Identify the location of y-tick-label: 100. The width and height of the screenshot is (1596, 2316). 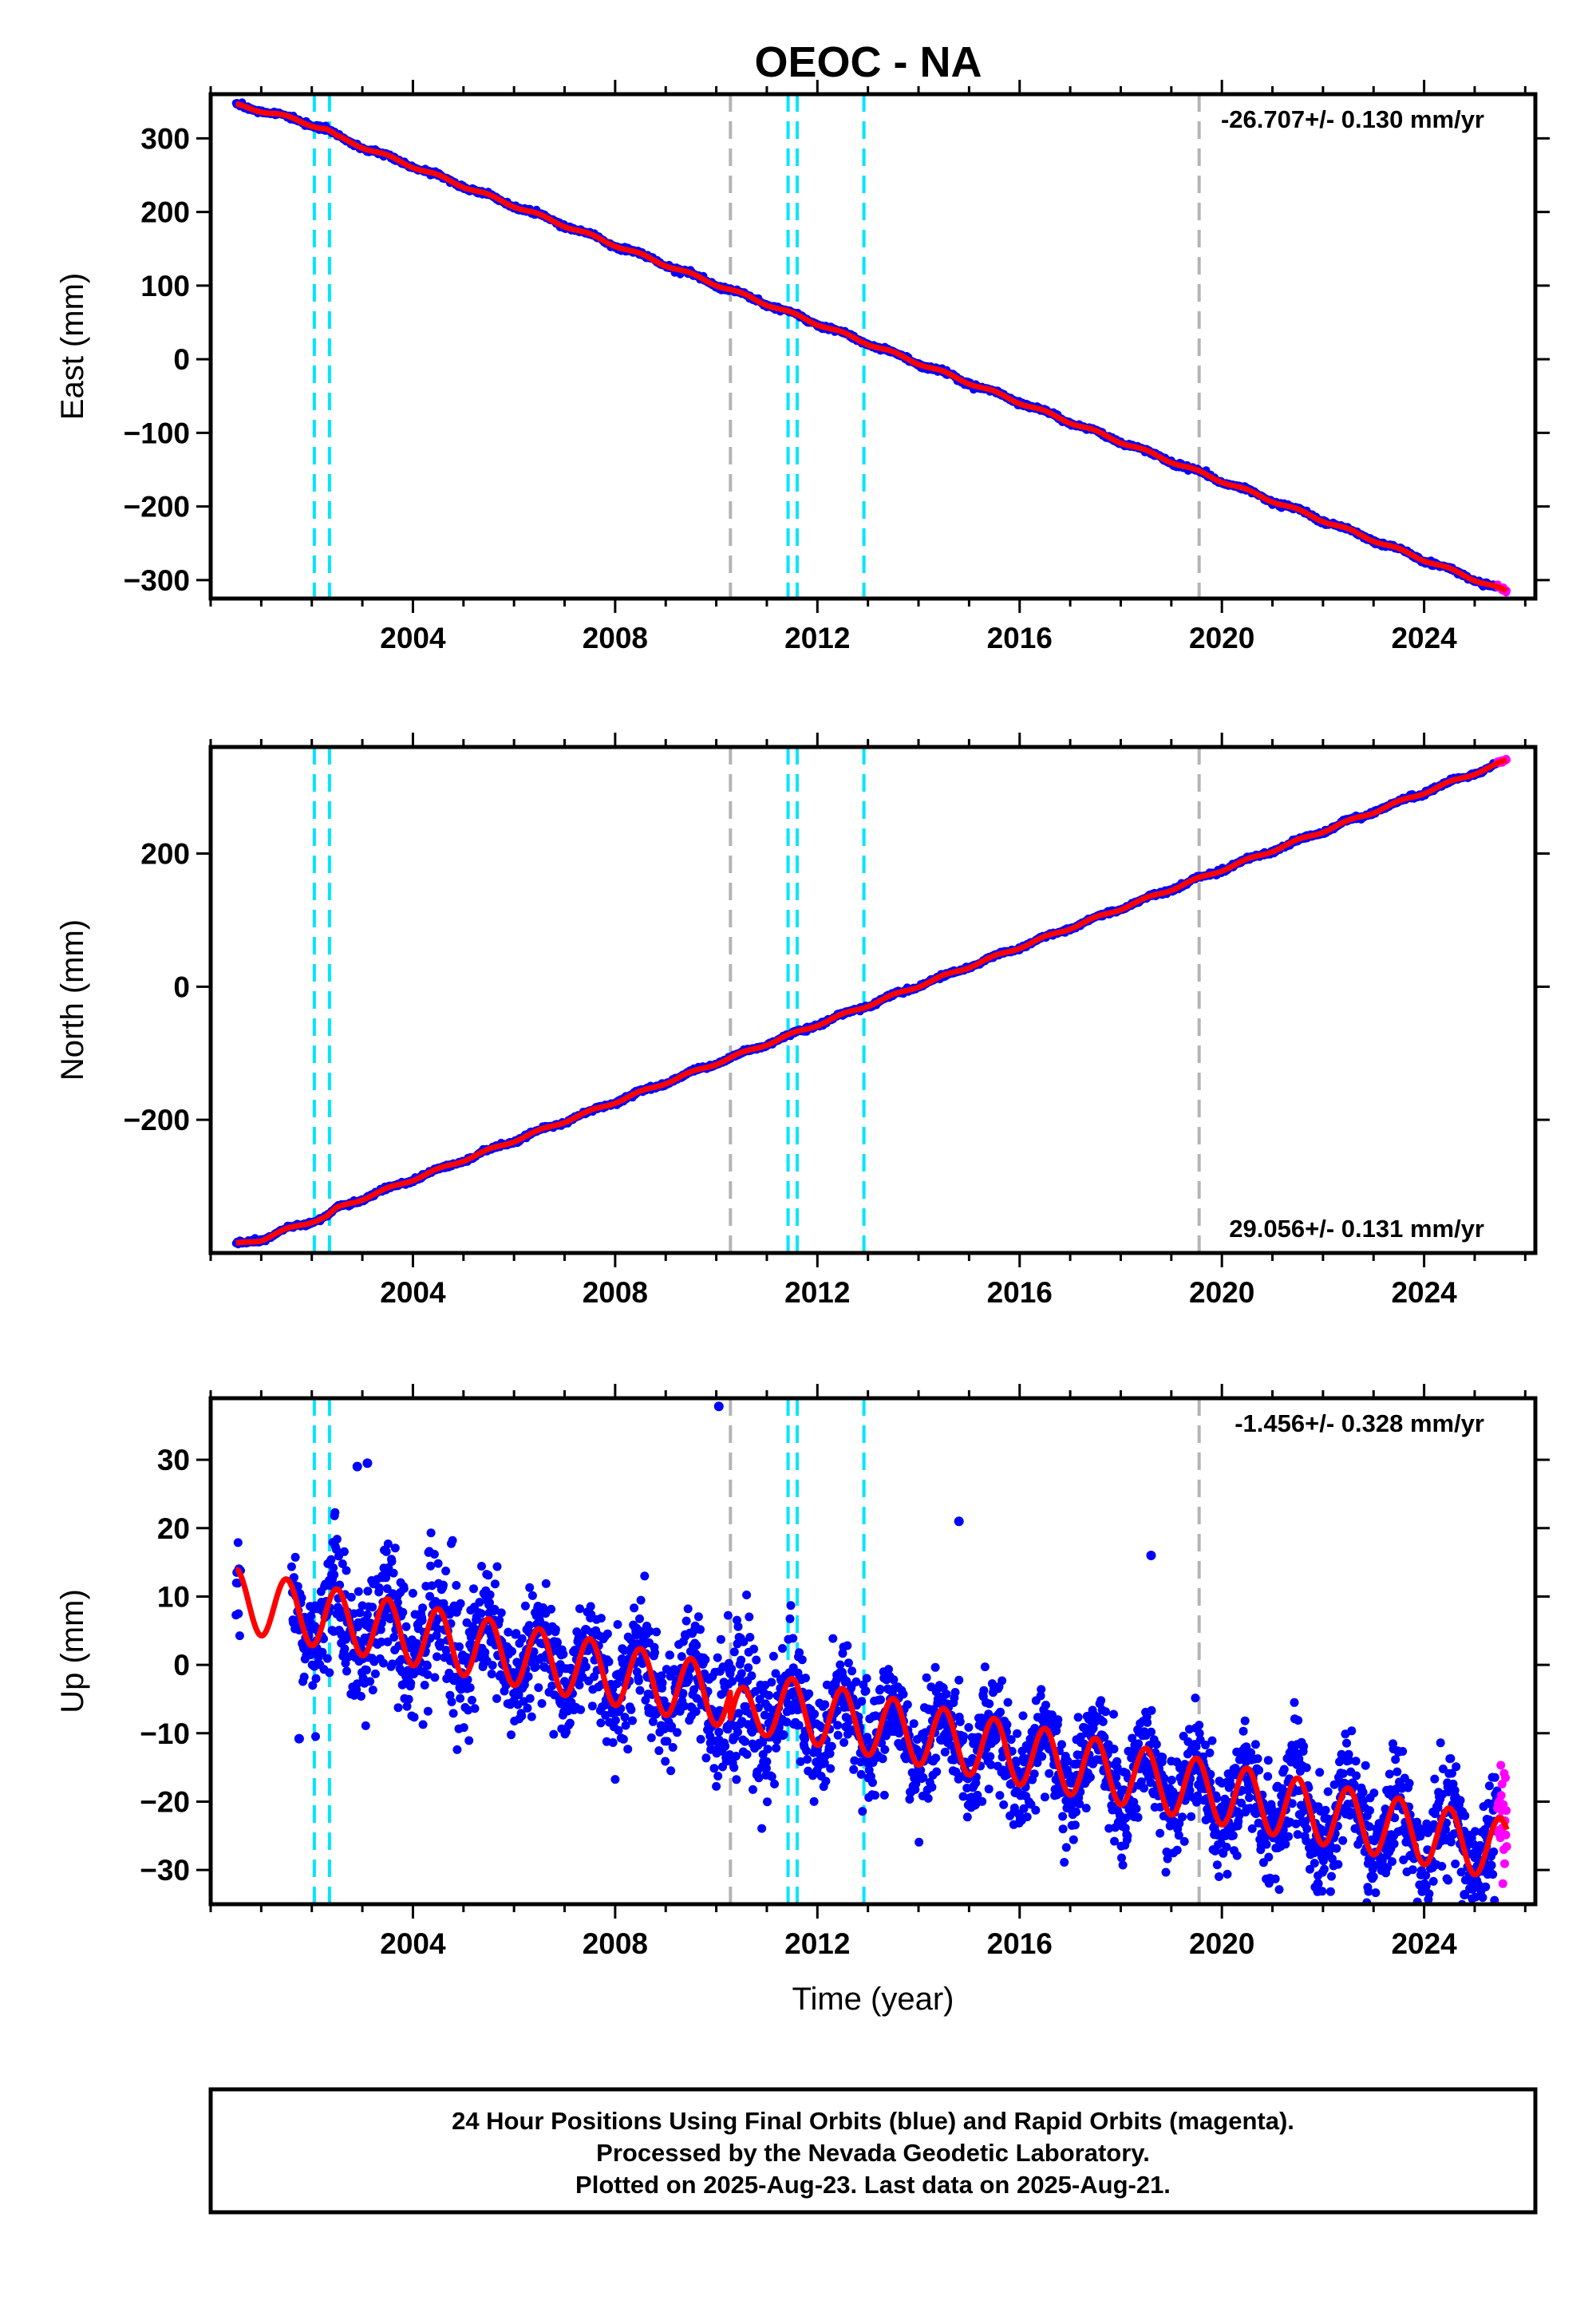
(165, 286).